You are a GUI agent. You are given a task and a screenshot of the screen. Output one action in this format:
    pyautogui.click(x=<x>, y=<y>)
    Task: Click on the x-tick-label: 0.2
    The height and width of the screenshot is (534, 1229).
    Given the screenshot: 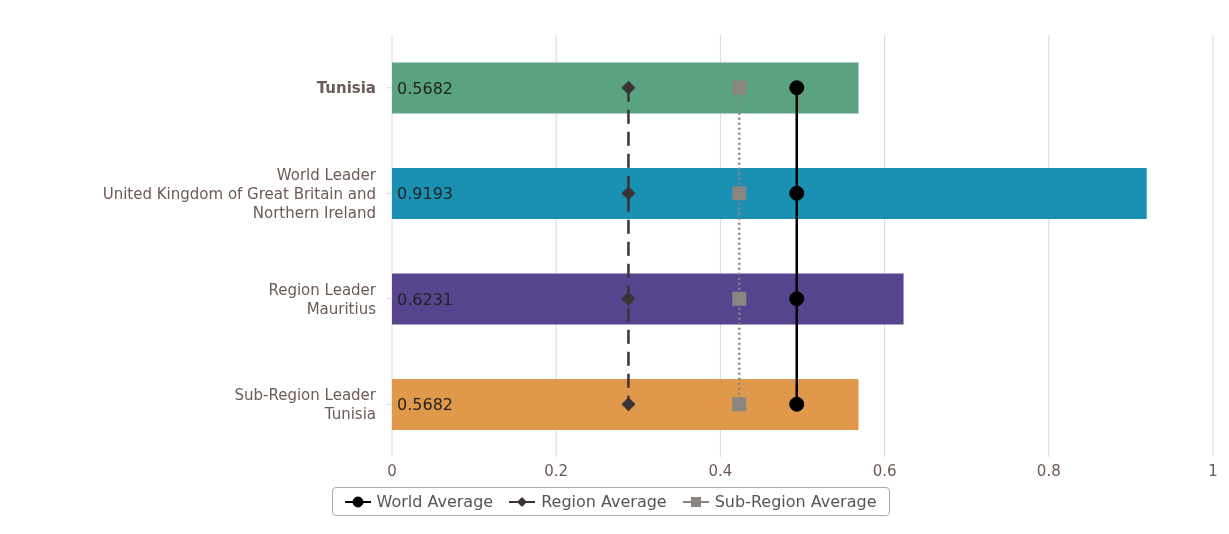 What is the action you would take?
    pyautogui.click(x=556, y=470)
    